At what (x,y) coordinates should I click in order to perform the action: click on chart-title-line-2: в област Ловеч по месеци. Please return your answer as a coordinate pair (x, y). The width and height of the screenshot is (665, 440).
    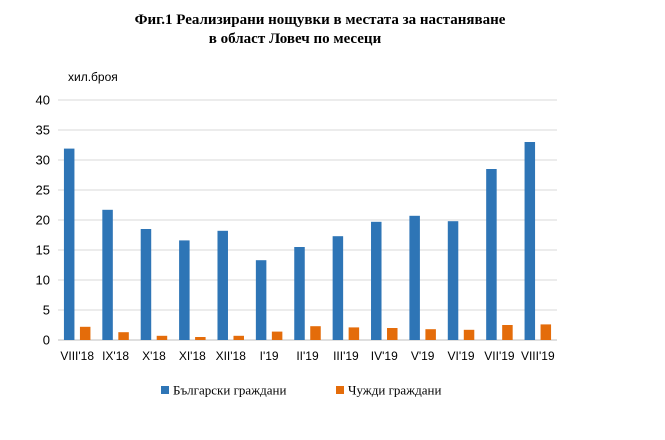
    Looking at the image, I should click on (295, 39).